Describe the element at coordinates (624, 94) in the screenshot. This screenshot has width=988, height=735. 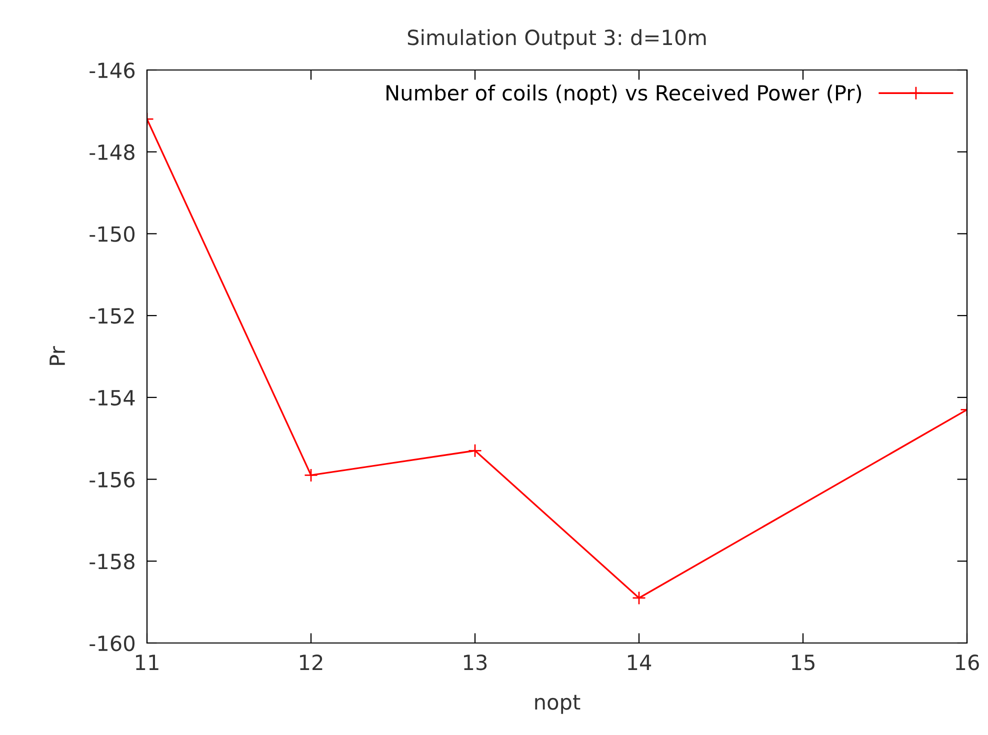
I see `legend-label: Number of coils (nopt) vs Received Power (Pr)` at that location.